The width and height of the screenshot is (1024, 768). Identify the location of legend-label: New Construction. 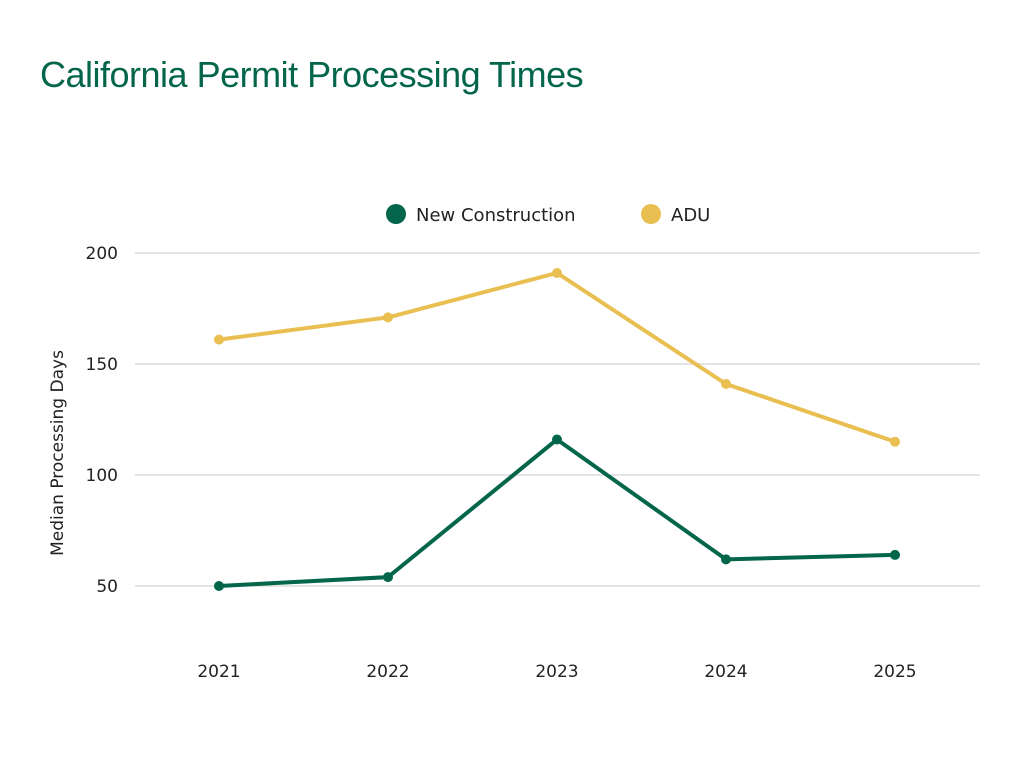
(496, 215).